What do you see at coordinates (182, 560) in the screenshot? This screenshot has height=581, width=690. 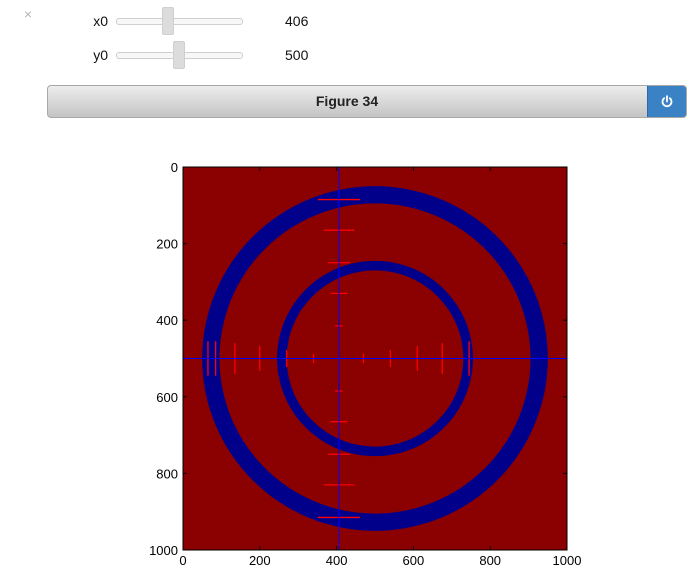 I see `x-tick-label-0: 0` at bounding box center [182, 560].